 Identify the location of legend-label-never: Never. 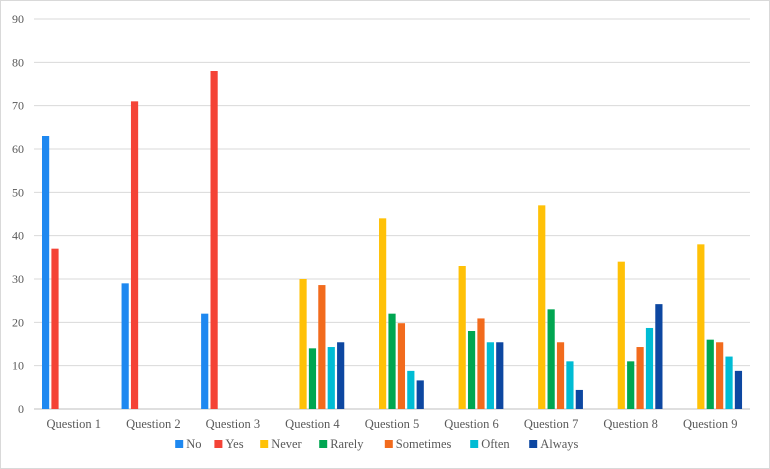
(286, 444).